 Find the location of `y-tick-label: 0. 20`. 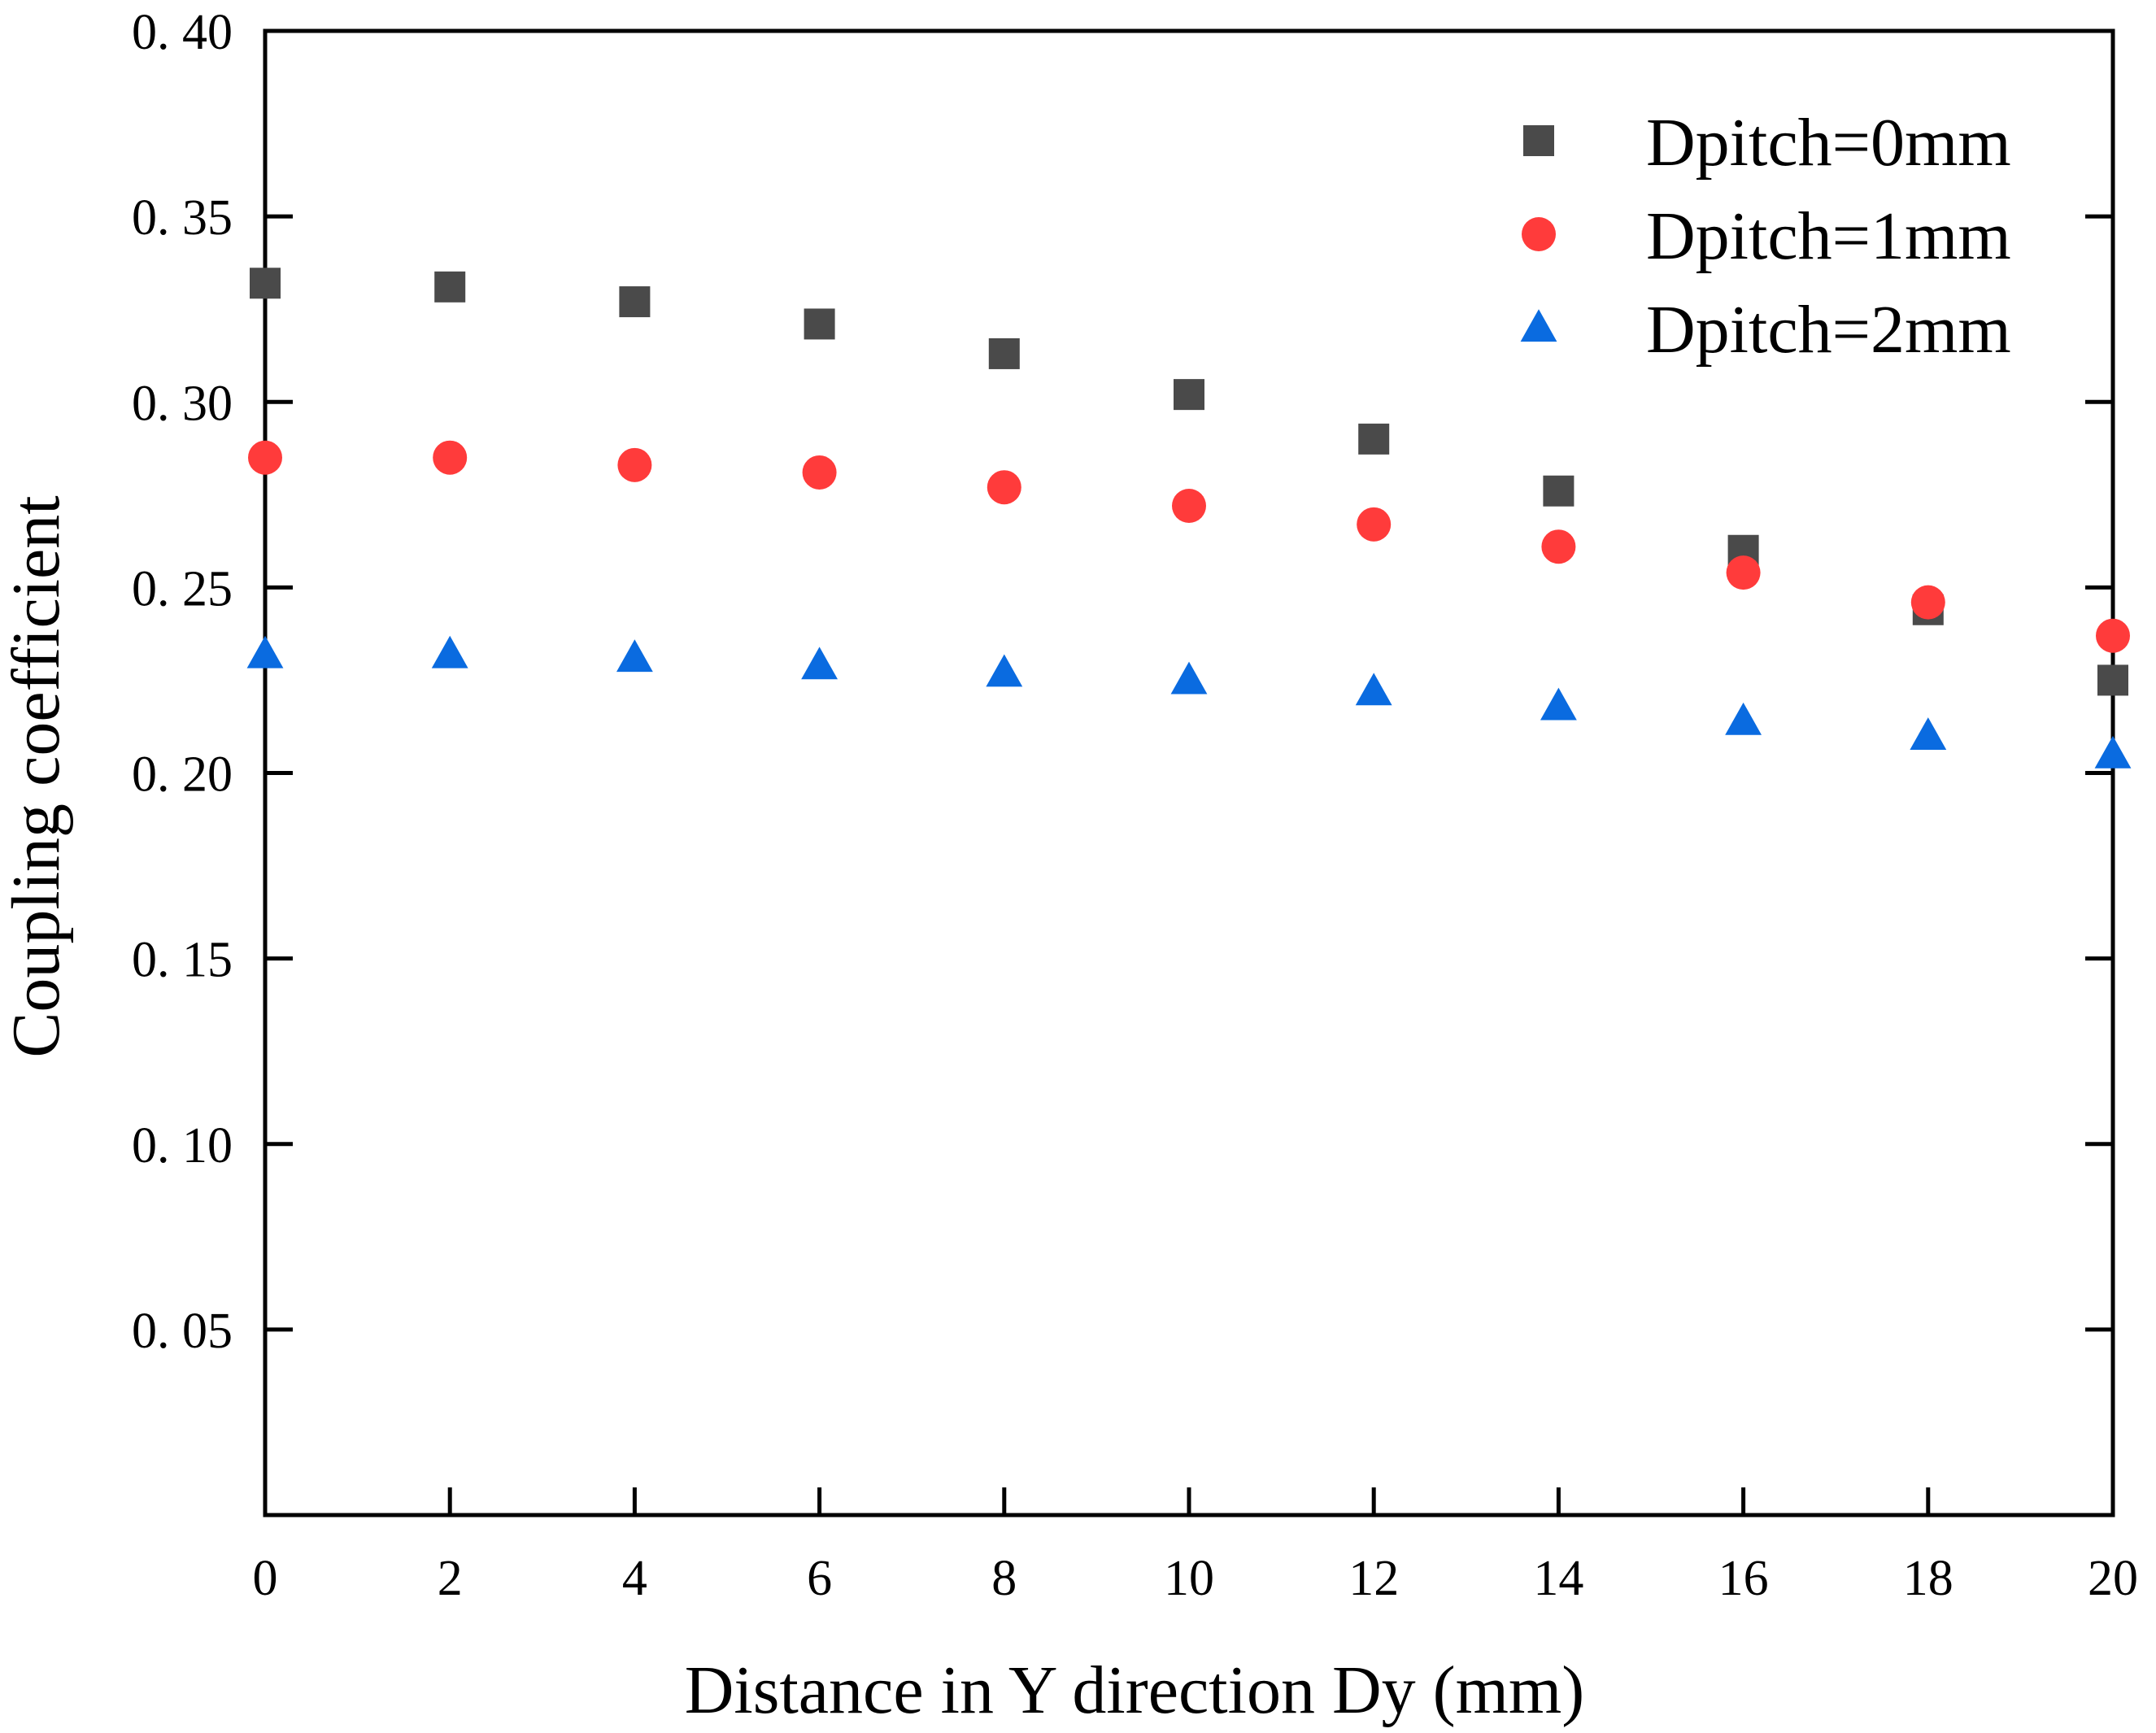

y-tick-label: 0. 20 is located at coordinates (182, 775).